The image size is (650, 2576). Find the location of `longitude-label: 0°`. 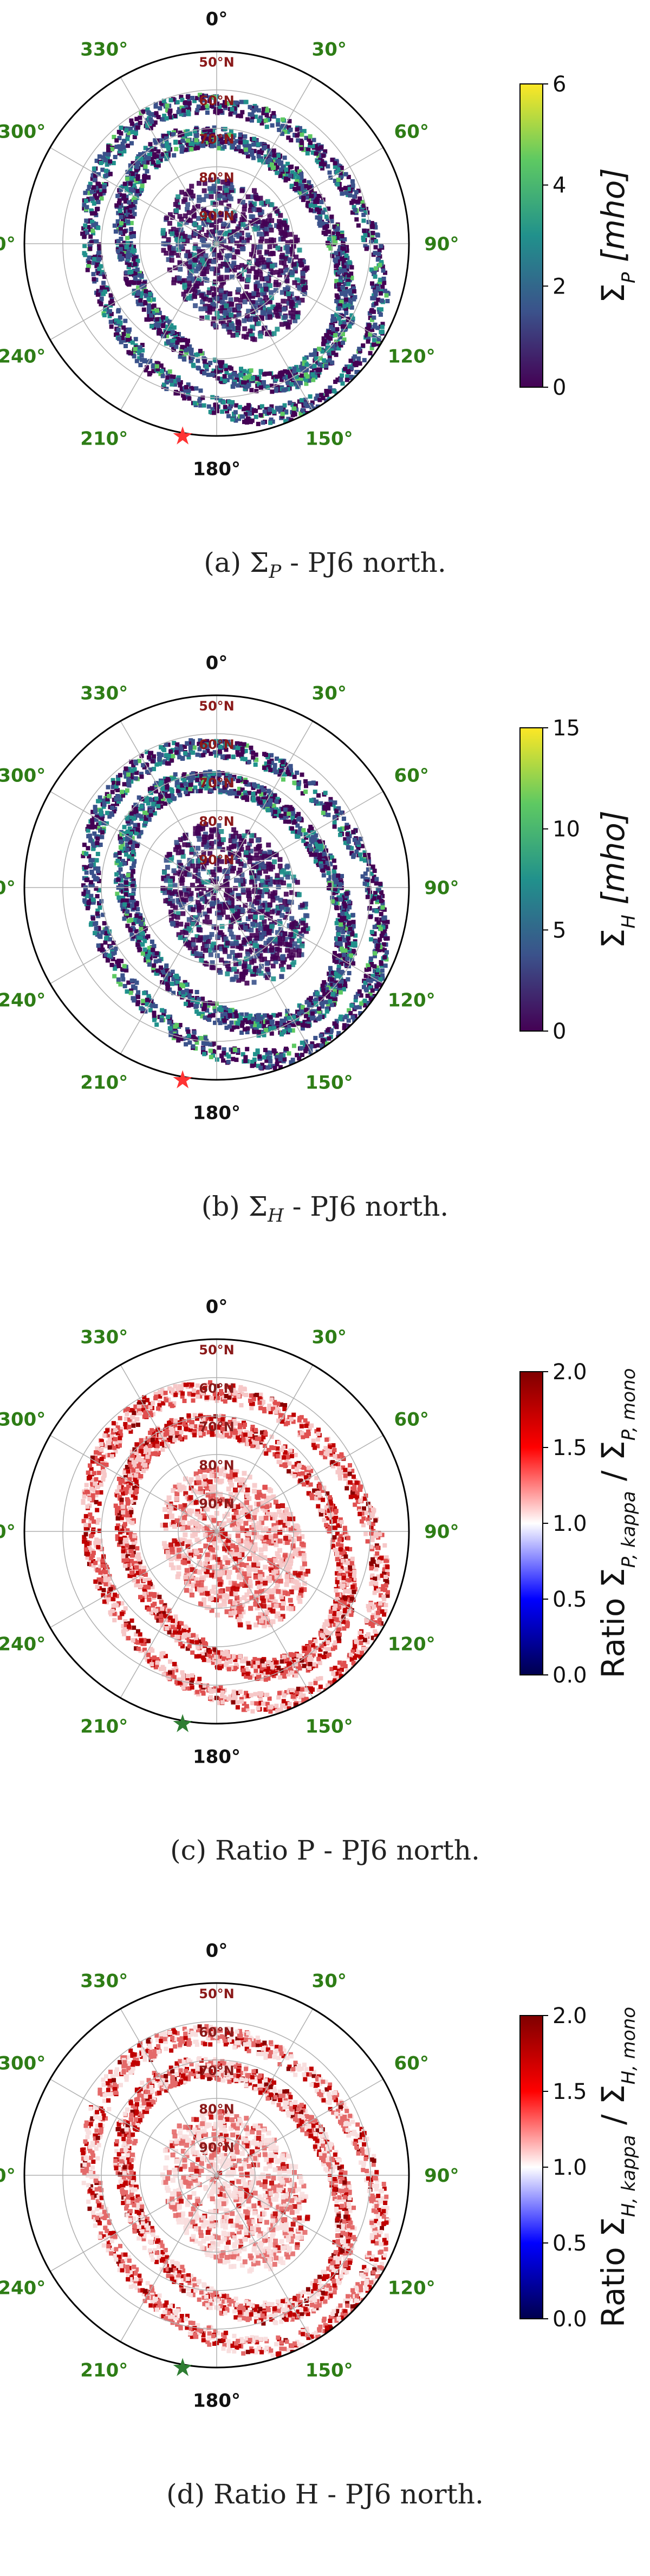

longitude-label: 0° is located at coordinates (217, 19).